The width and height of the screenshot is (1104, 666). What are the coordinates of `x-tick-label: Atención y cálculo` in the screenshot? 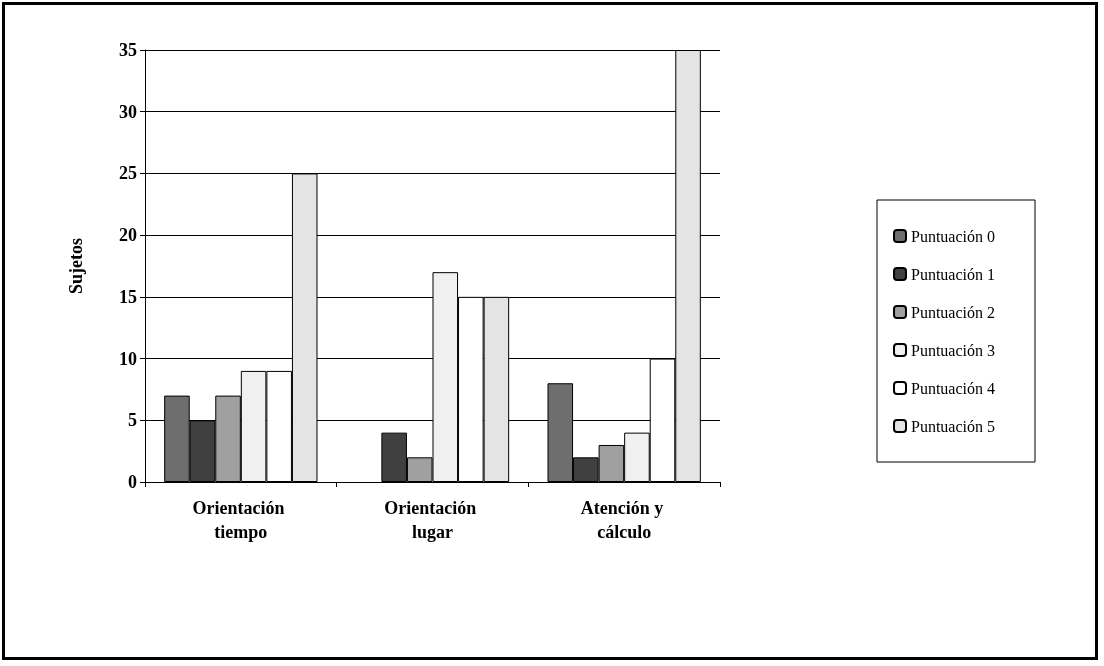 It's located at (624, 520).